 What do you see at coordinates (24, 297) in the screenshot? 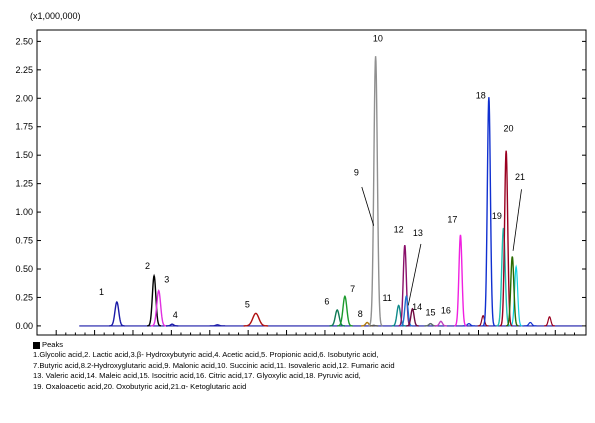
I see `y-tick-label: 0.25` at bounding box center [24, 297].